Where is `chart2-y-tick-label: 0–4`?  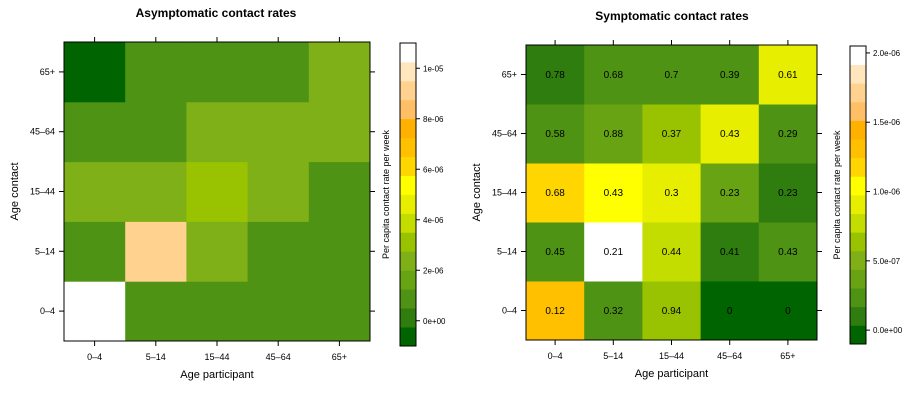
chart2-y-tick-label: 0–4 is located at coordinates (509, 311).